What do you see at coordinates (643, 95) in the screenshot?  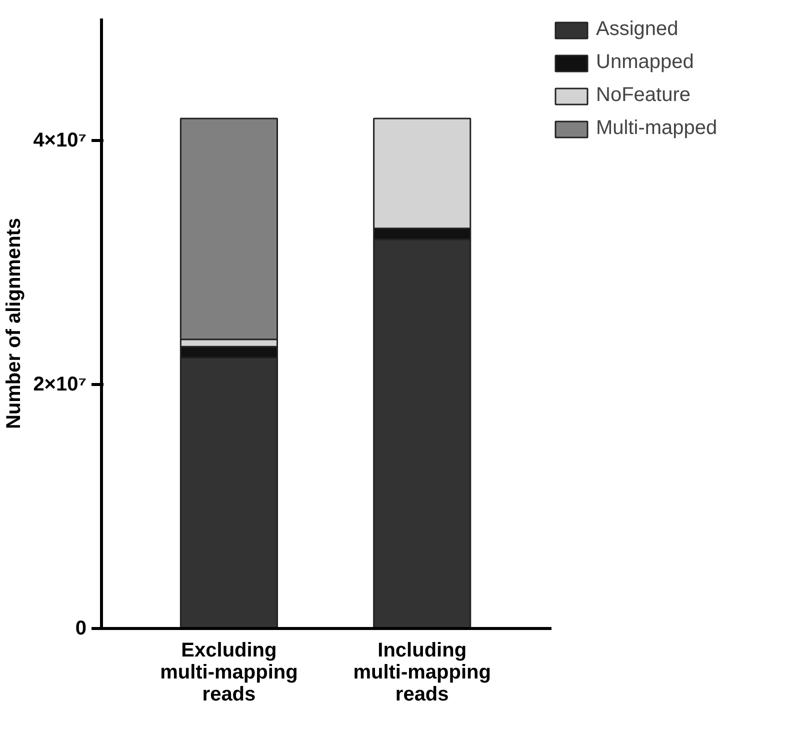 I see `legend-label: NoFeature` at bounding box center [643, 95].